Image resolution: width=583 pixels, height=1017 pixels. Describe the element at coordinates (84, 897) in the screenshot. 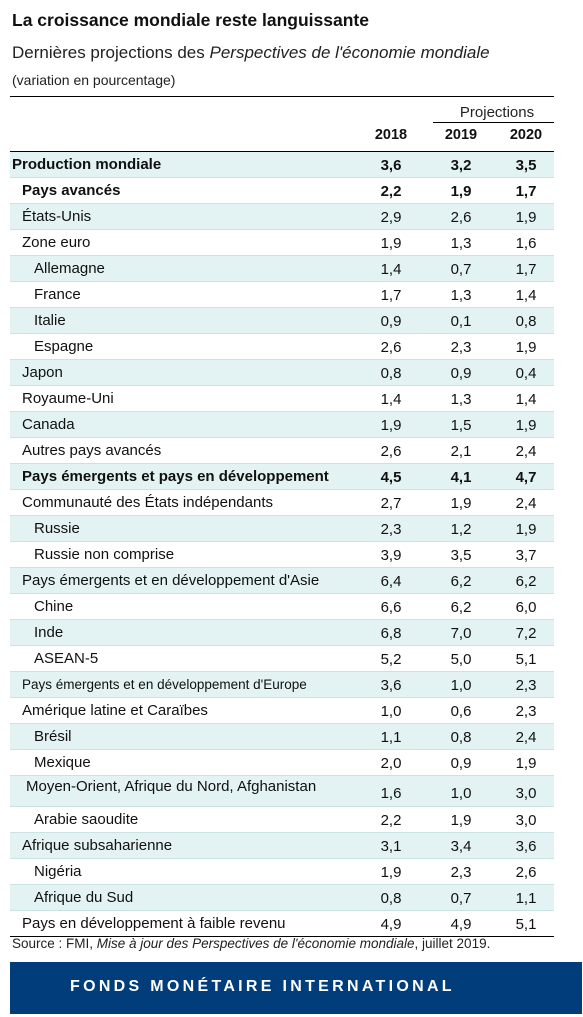

I see `row-label: Afrique du Sud` at that location.